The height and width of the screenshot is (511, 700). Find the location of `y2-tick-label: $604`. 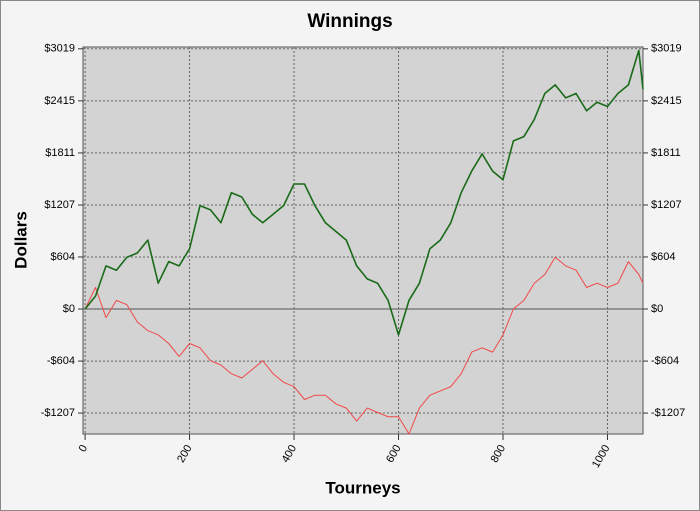

y2-tick-label: $604 is located at coordinates (663, 257).